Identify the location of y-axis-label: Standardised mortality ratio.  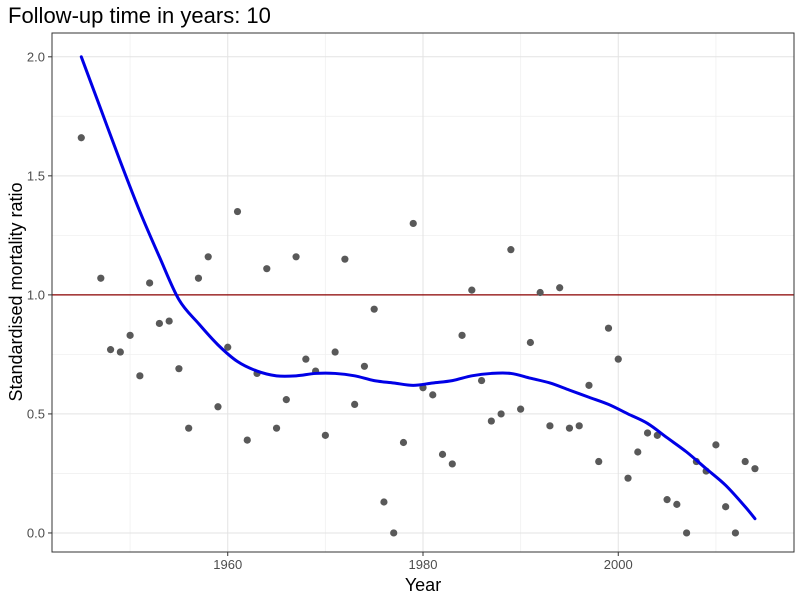
(16, 291).